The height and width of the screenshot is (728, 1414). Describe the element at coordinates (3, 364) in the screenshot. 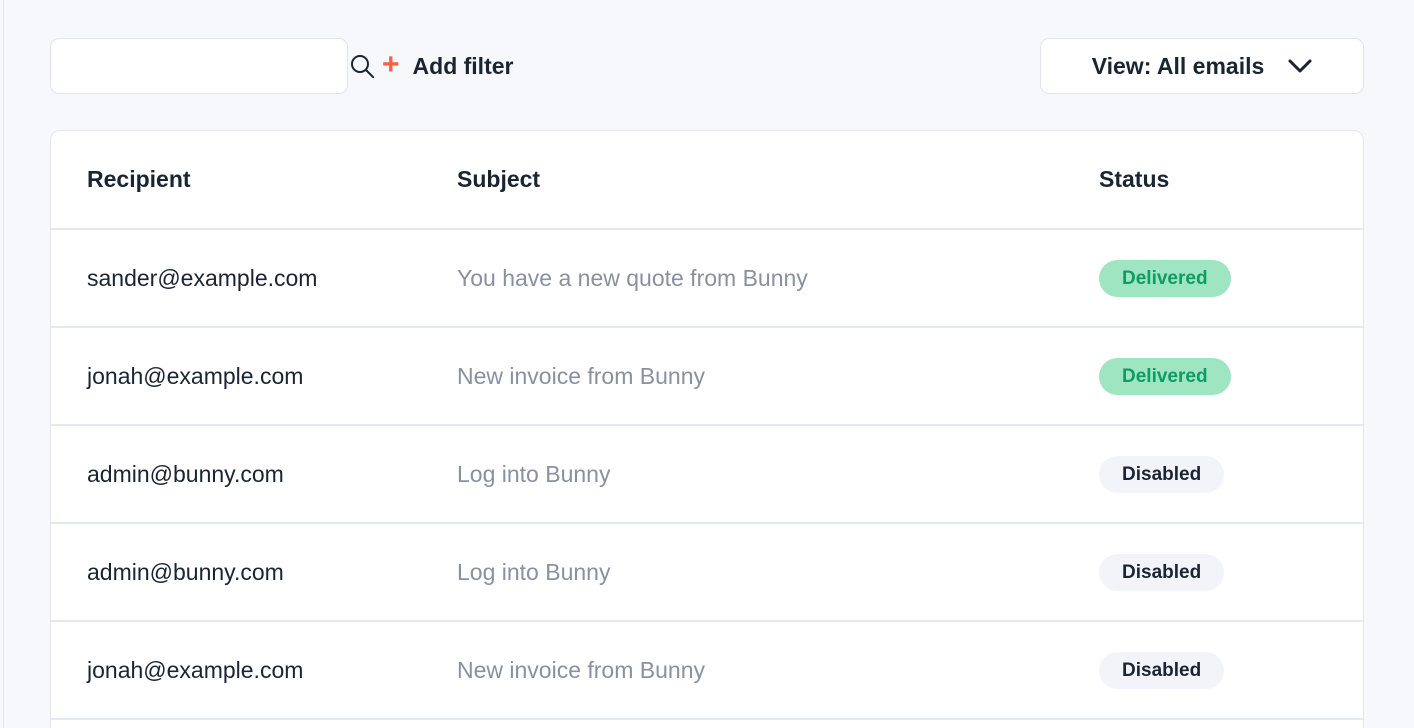

I see `left-edge-divider` at that location.